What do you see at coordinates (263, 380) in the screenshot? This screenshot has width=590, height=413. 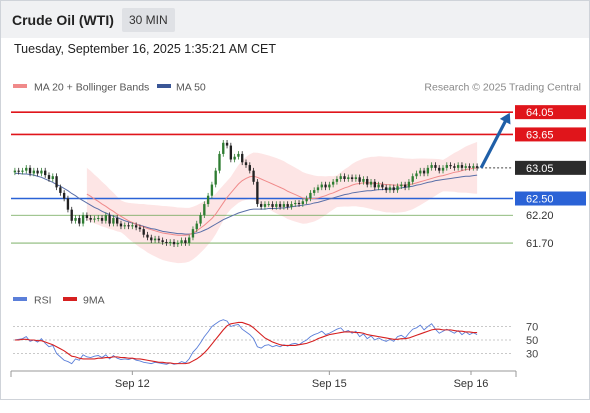 I see `time-axis: Sep 12 Sep 15 Sep 16` at bounding box center [263, 380].